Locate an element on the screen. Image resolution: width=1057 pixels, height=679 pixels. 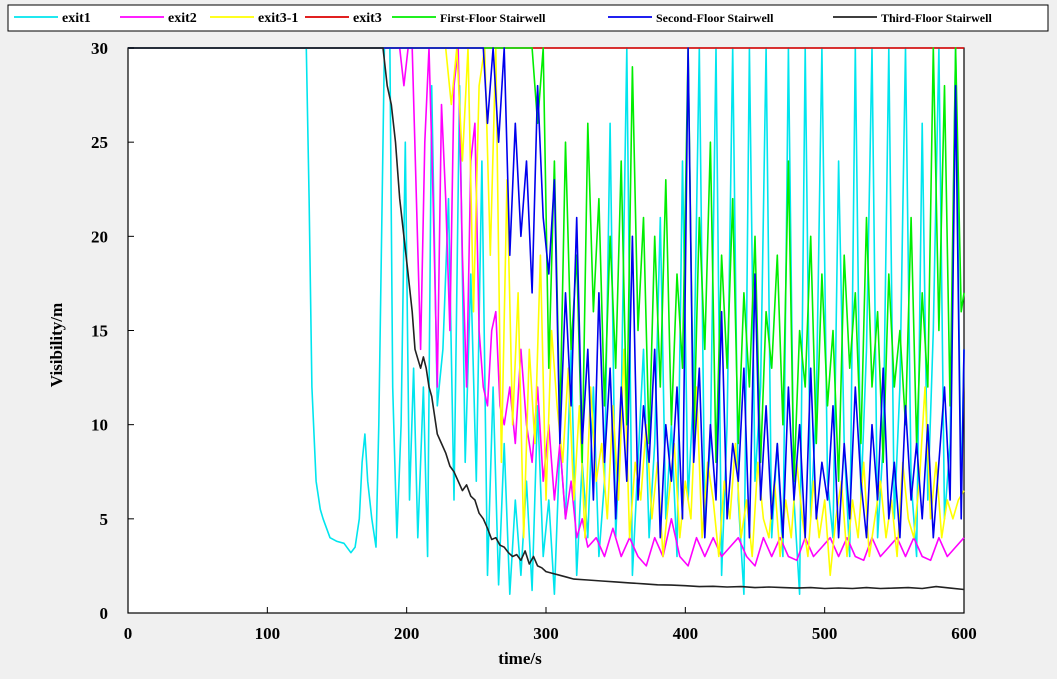
x-tick-label: 500 is located at coordinates (825, 633).